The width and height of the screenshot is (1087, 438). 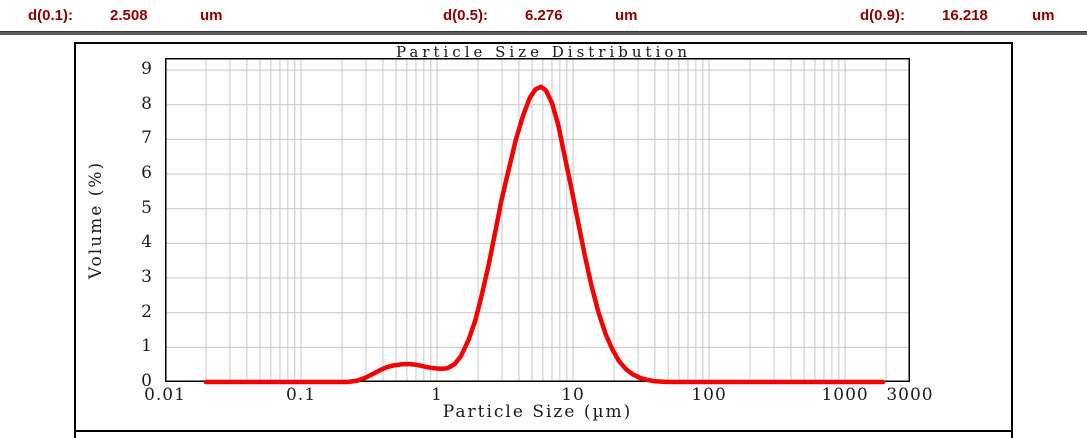 What do you see at coordinates (543, 33) in the screenshot?
I see `header-divider` at bounding box center [543, 33].